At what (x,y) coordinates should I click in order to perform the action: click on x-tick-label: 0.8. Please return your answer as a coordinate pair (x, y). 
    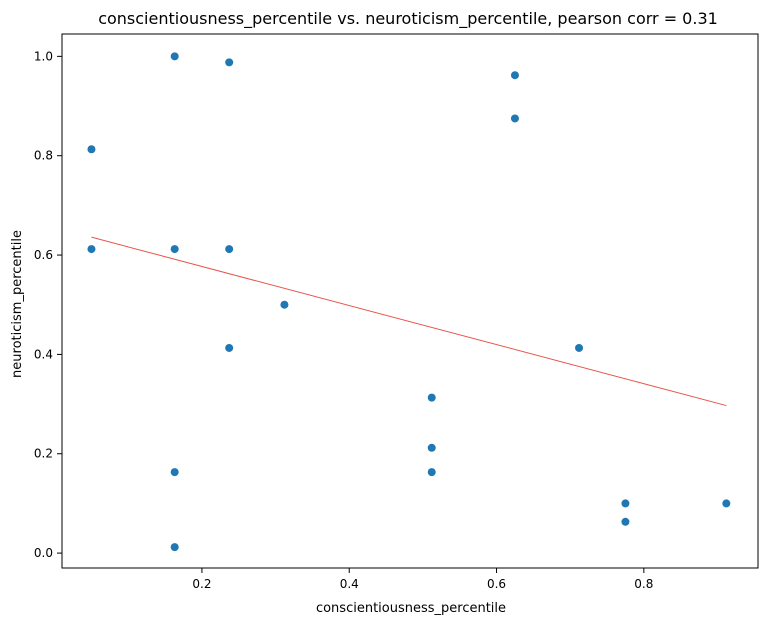
    Looking at the image, I should click on (643, 584).